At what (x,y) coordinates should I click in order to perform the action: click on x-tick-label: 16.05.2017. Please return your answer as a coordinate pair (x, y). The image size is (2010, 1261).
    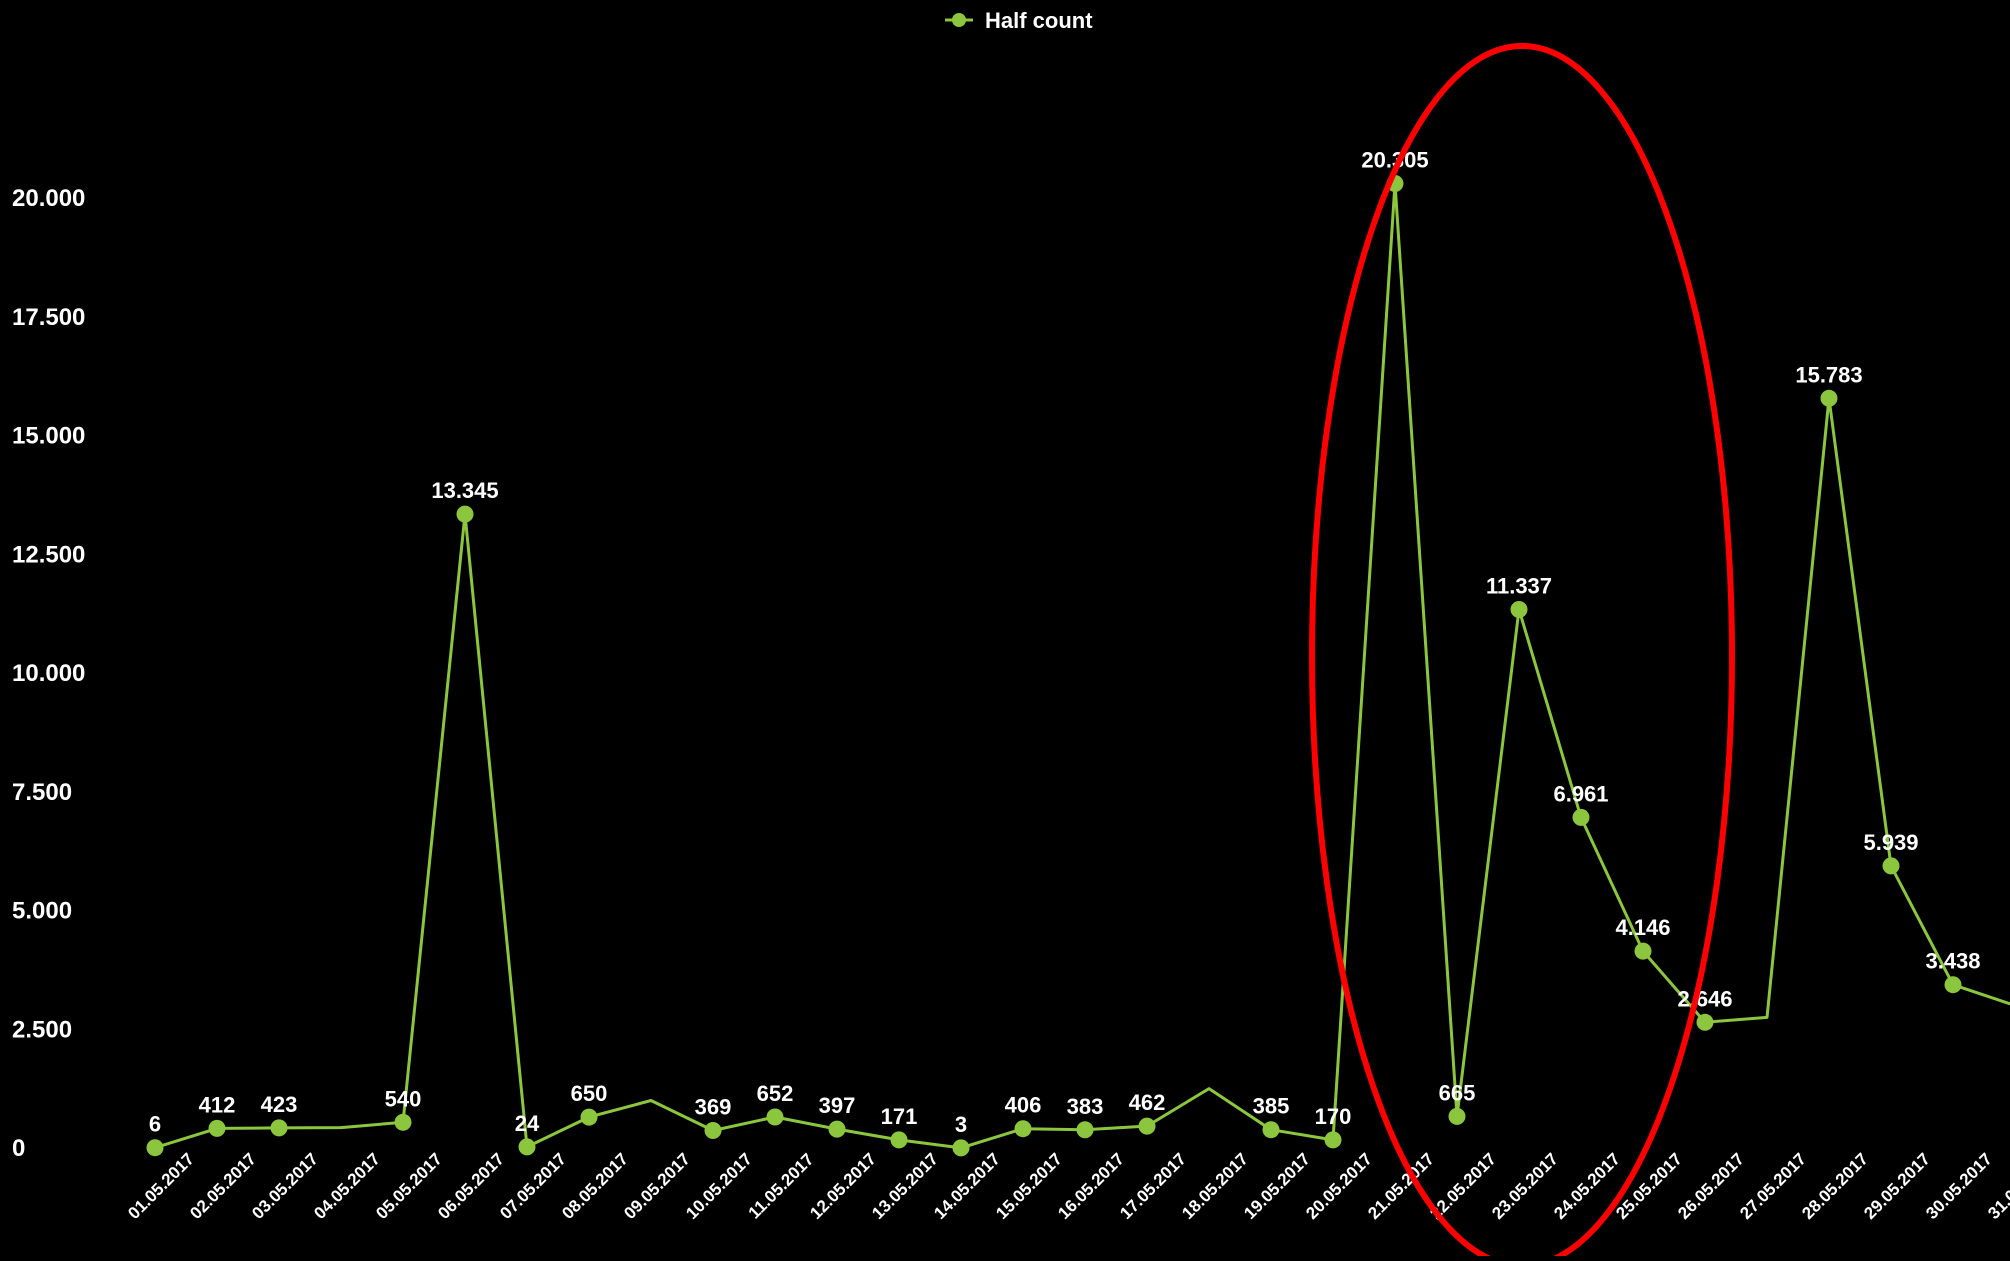
    Looking at the image, I should click on (1091, 1186).